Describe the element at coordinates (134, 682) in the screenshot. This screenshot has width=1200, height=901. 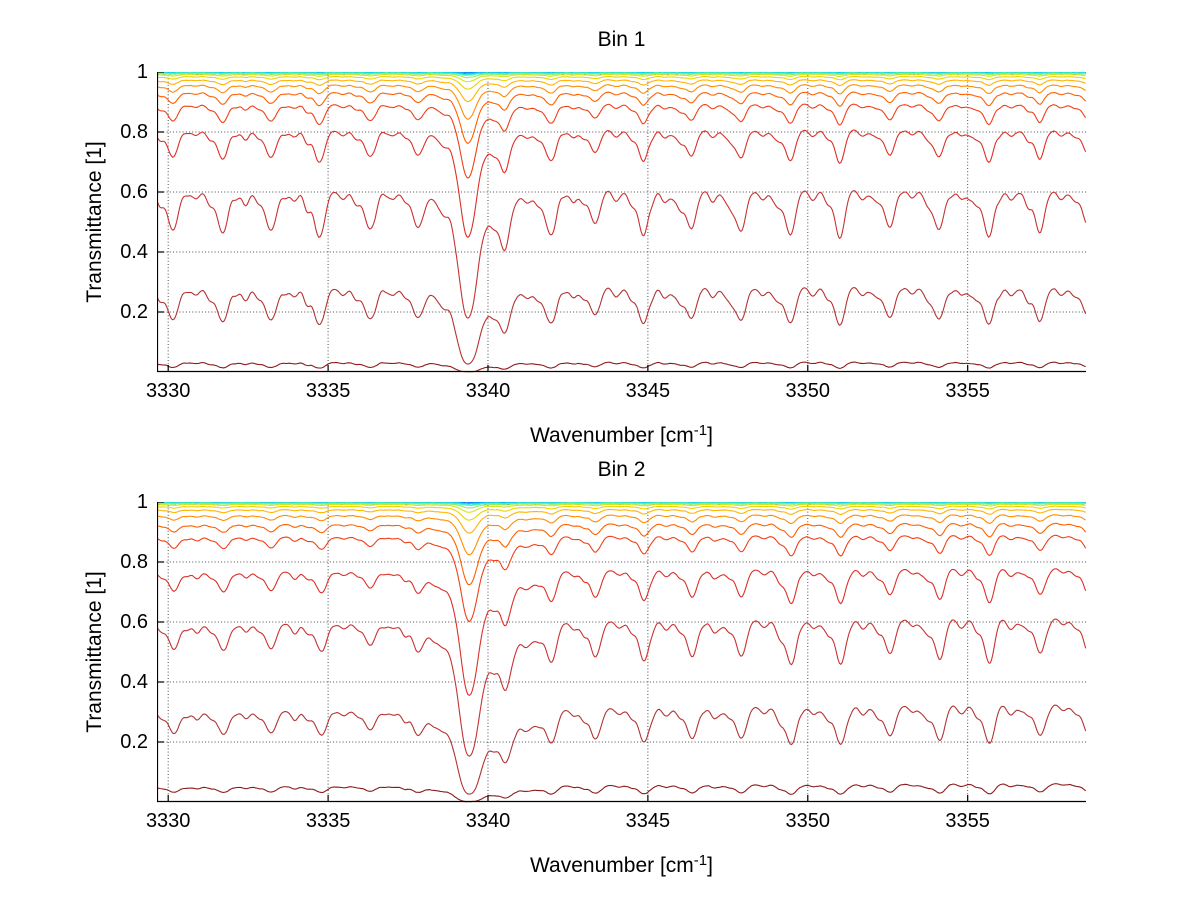
I see `bin2-ytick-label-0.4: 0.4` at that location.